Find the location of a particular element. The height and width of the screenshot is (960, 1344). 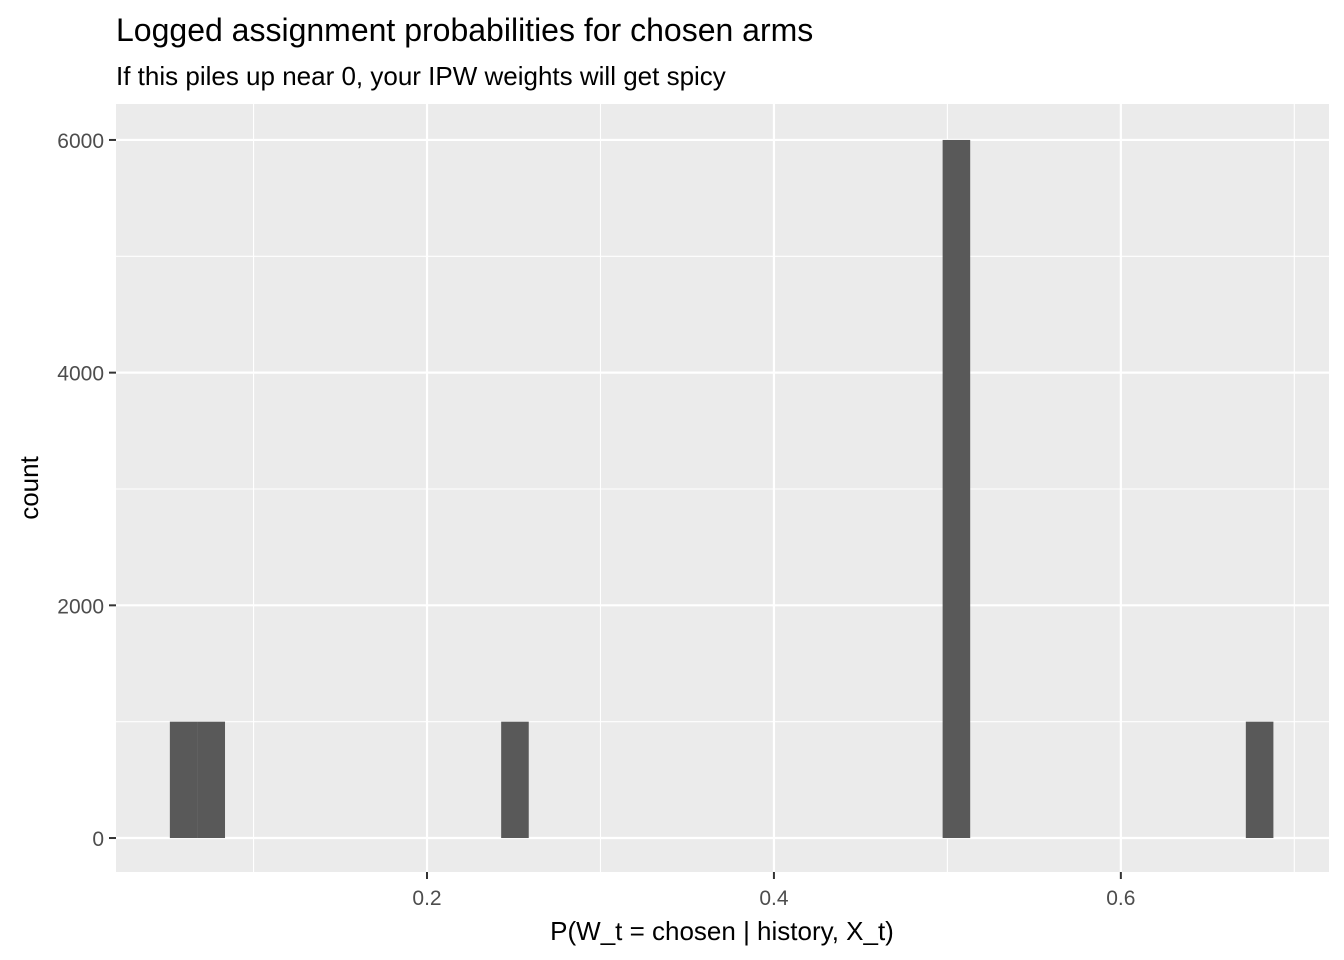

y-tick-label: 0 is located at coordinates (98, 839).